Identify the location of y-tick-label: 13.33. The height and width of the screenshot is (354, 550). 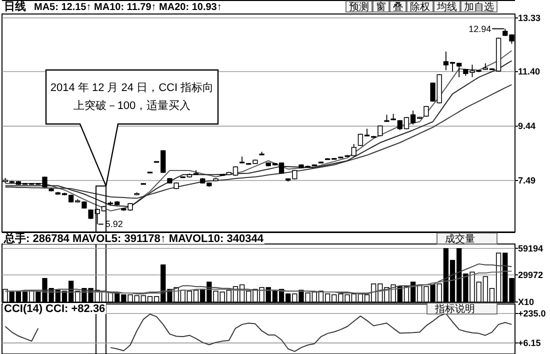
(529, 17).